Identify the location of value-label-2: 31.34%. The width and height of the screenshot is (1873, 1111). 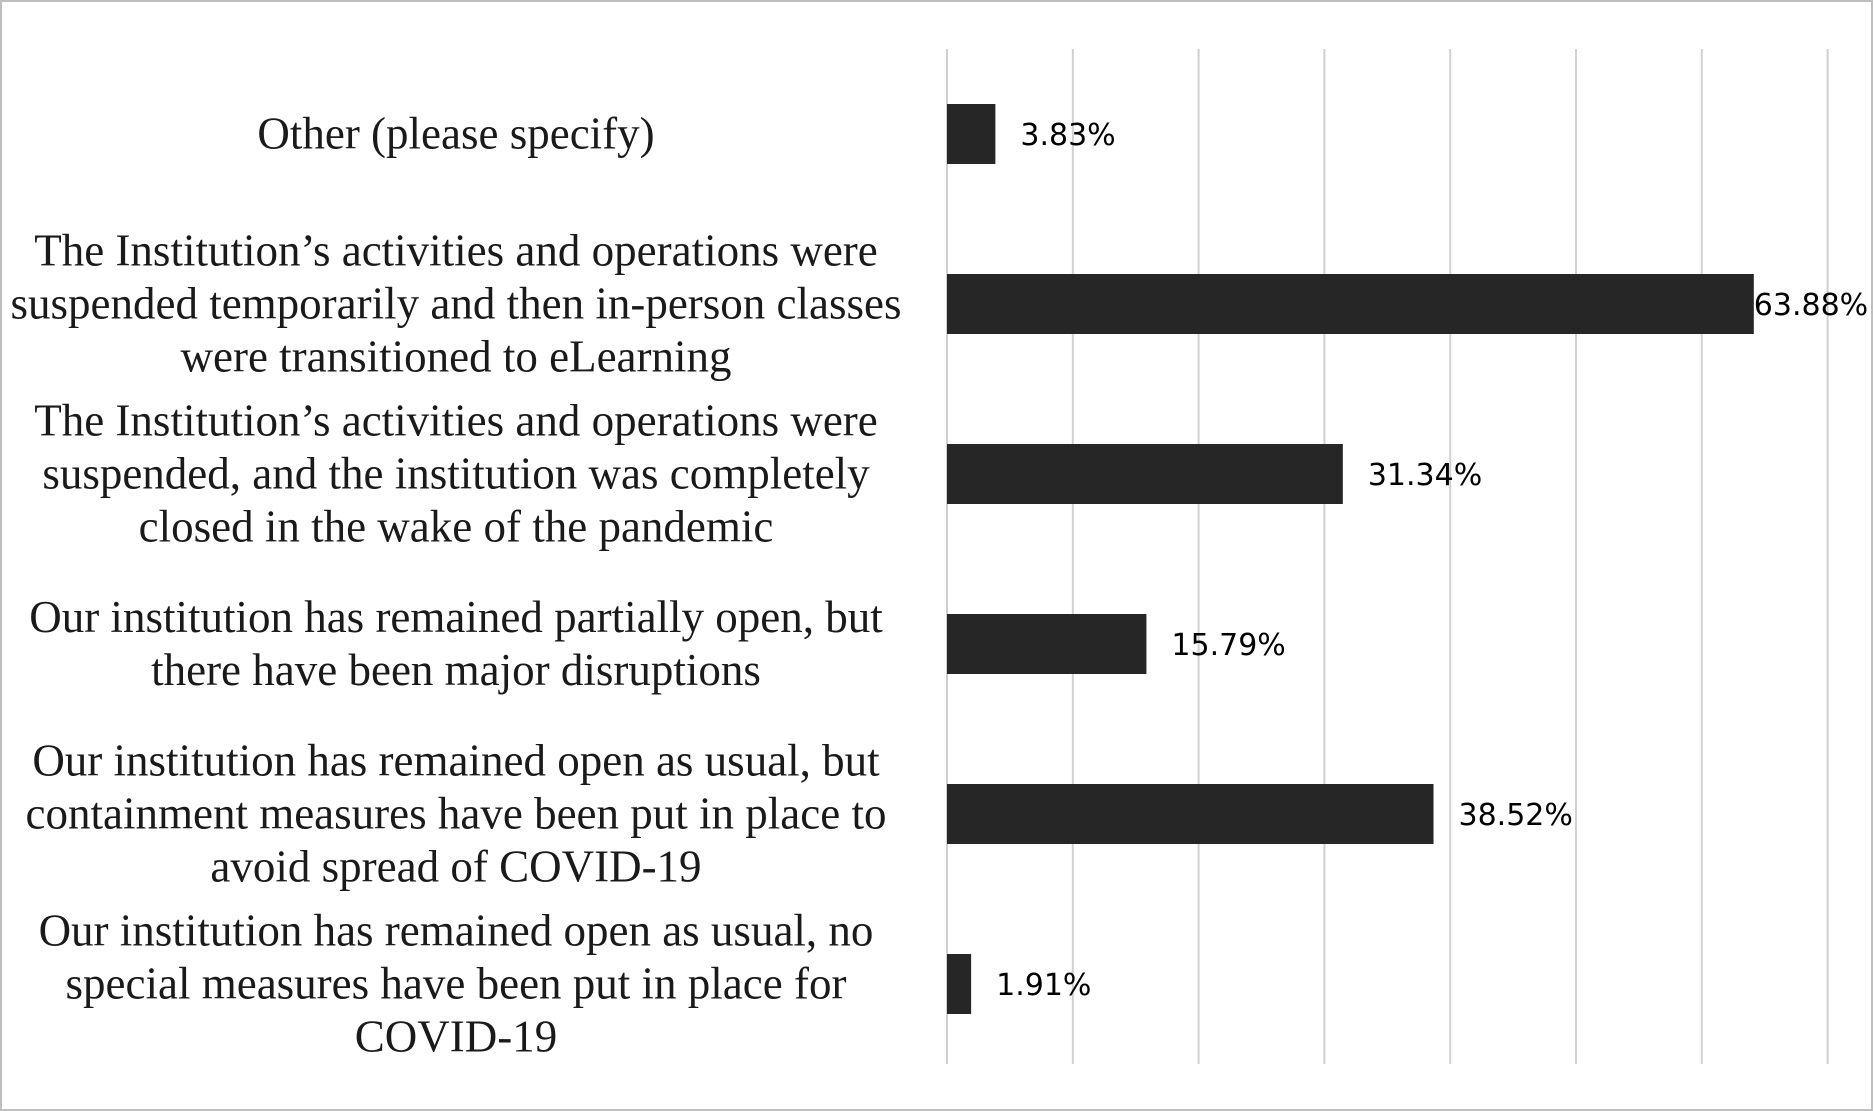
(1425, 475).